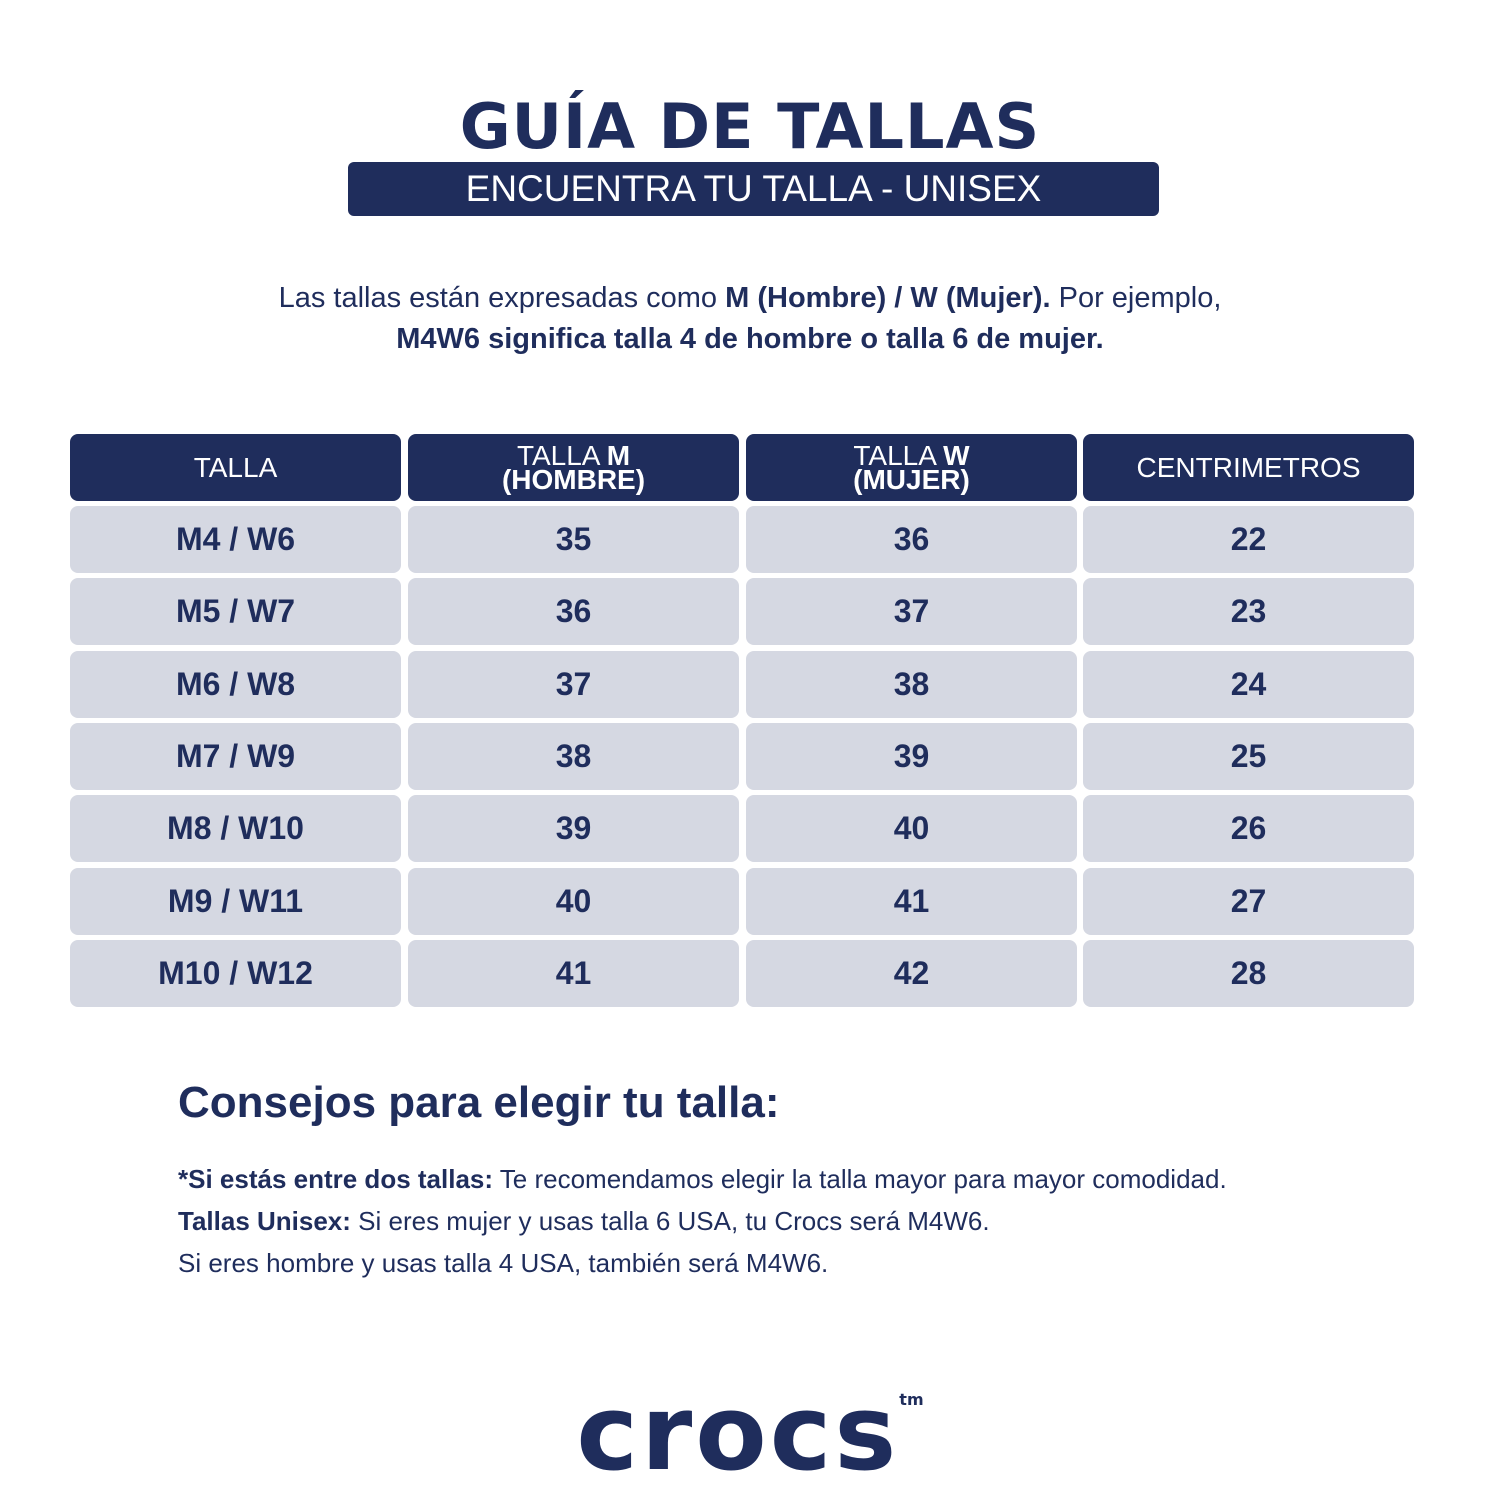 Image resolution: width=1500 pixels, height=1500 pixels. I want to click on header-line-1-bold: W, so click(956, 455).